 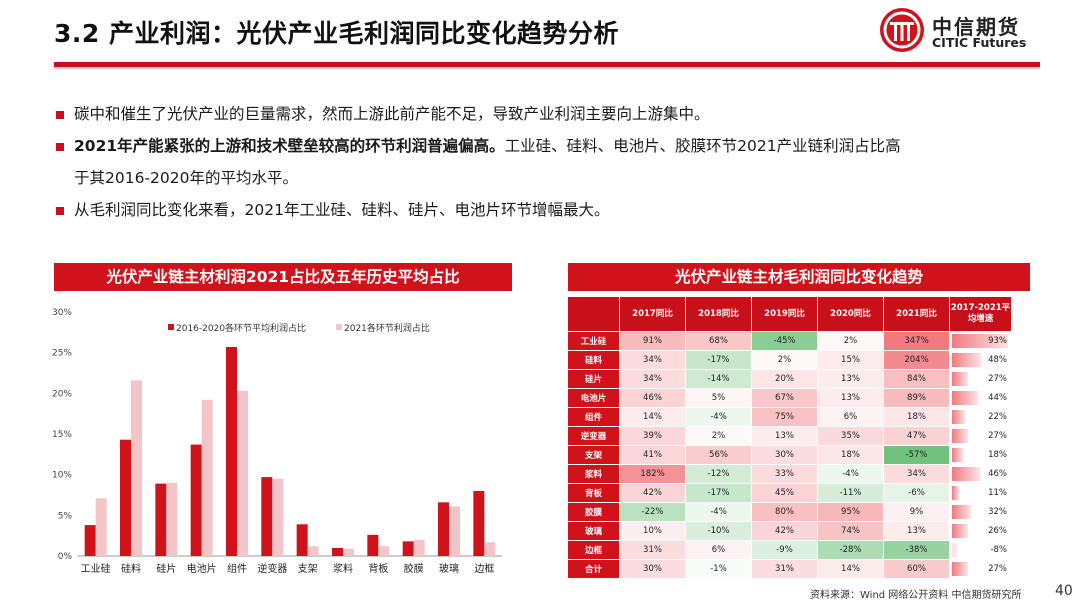 What do you see at coordinates (62, 313) in the screenshot?
I see `y-tick-label: 30%` at bounding box center [62, 313].